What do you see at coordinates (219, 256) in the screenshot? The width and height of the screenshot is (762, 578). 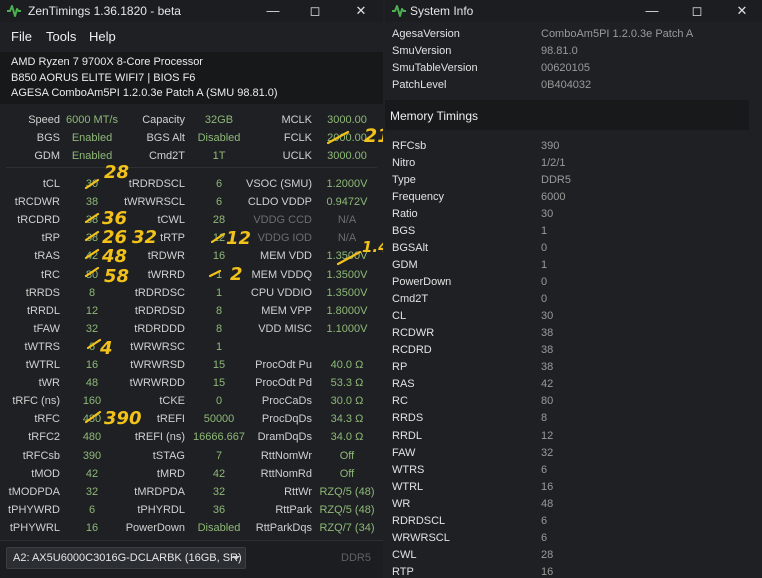 I see `trdwr-value: 16` at bounding box center [219, 256].